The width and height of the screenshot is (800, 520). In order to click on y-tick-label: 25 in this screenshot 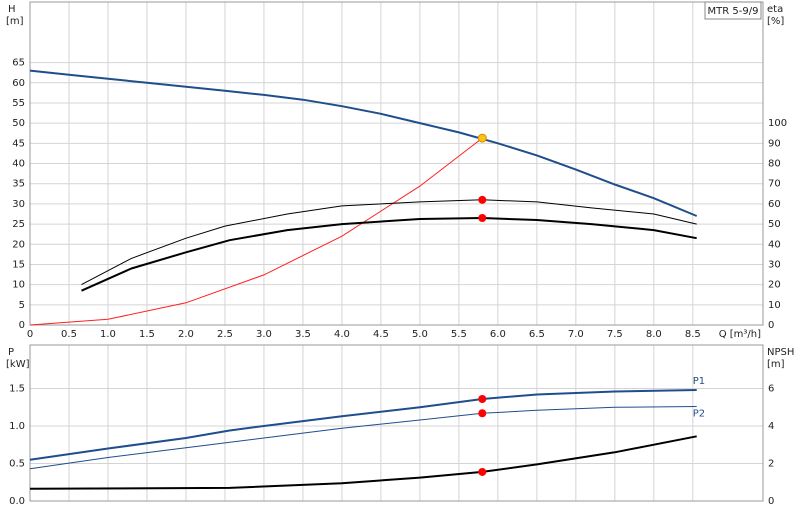, I will do `click(18, 224)`.